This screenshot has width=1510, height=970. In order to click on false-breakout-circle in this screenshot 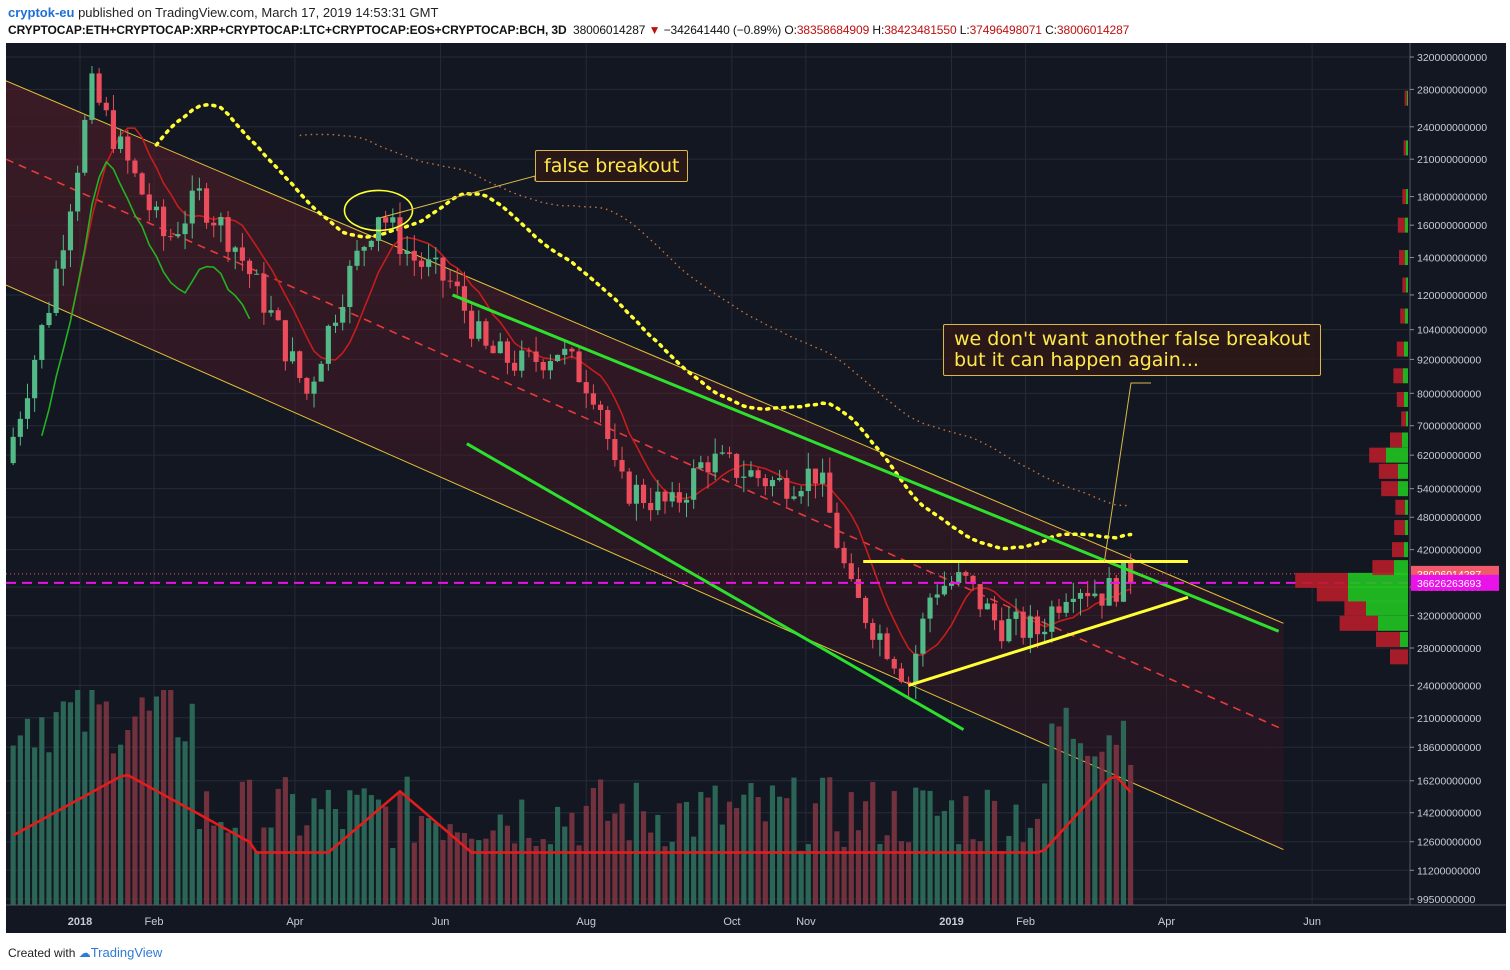, I will do `click(378, 210)`.